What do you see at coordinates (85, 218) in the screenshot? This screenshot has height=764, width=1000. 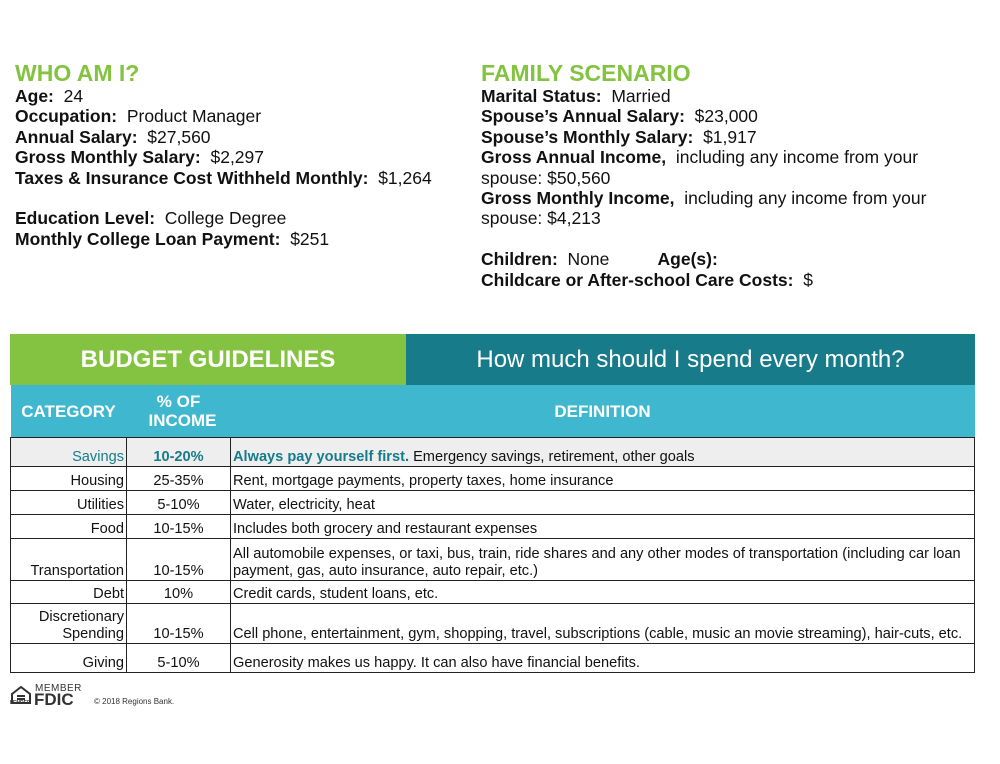 I see `info-label: Education Level:` at bounding box center [85, 218].